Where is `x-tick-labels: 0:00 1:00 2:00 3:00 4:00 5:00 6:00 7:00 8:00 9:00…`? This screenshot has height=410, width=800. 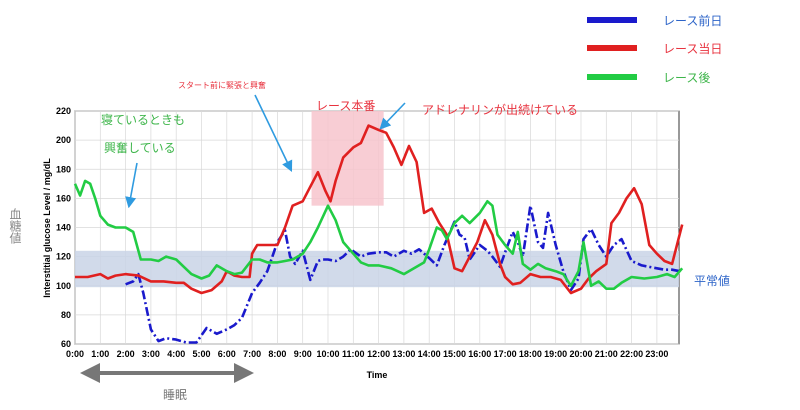
x-tick-labels: 0:00 1:00 2:00 3:00 4:00 5:00 6:00 7:00 8:00 9:00… is located at coordinates (367, 354).